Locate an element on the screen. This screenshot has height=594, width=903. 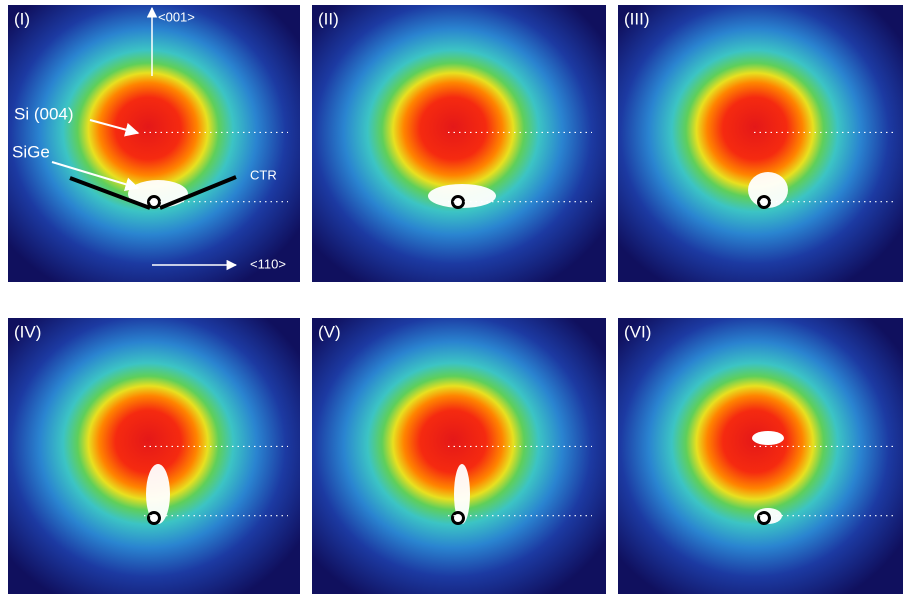
annotations: <001> <110> Si (004) SiGe CTR is located at coordinates (149, 138).